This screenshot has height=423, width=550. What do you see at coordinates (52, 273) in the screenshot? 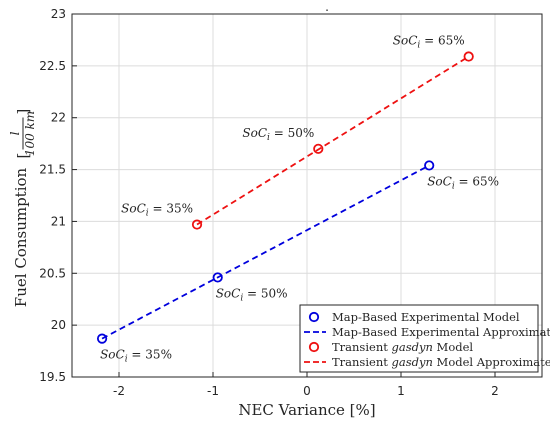
I see `y-tick-label: 20.5` at bounding box center [52, 273].